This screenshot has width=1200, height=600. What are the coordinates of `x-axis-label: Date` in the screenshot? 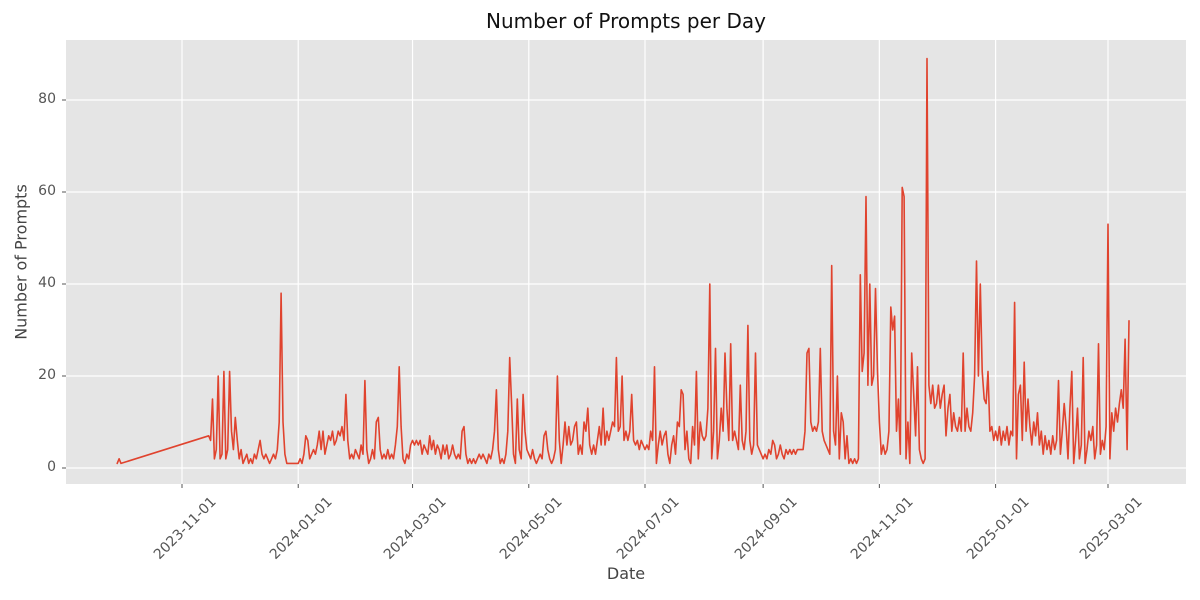 It's located at (626, 573).